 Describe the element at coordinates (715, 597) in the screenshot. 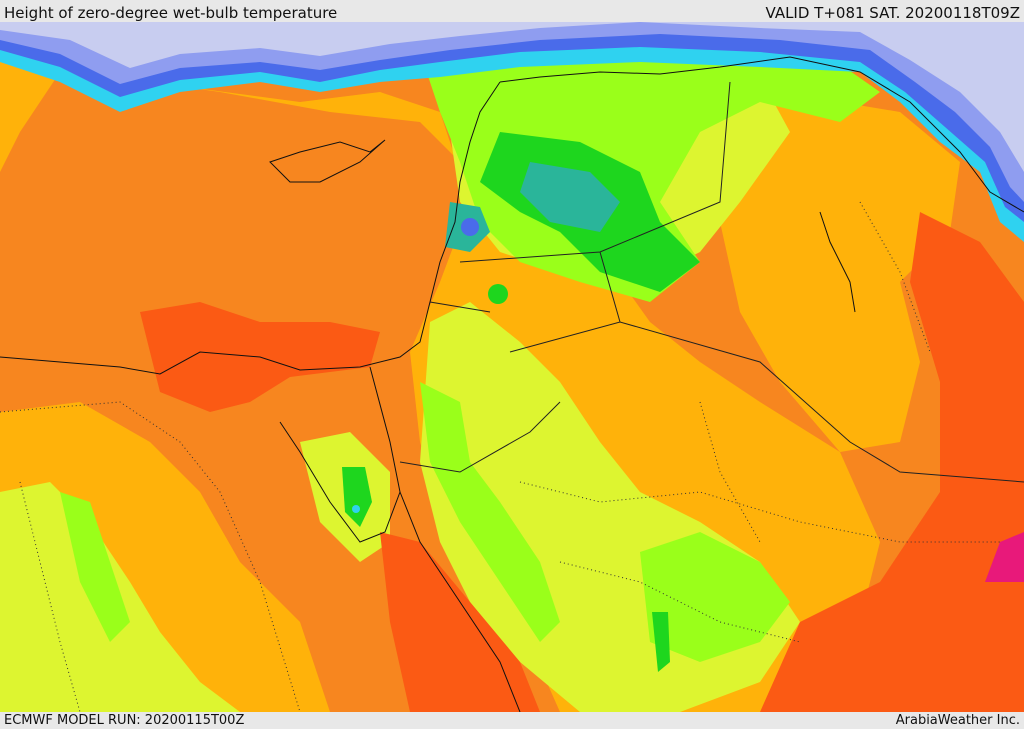

I see `field-lime-saudi` at that location.